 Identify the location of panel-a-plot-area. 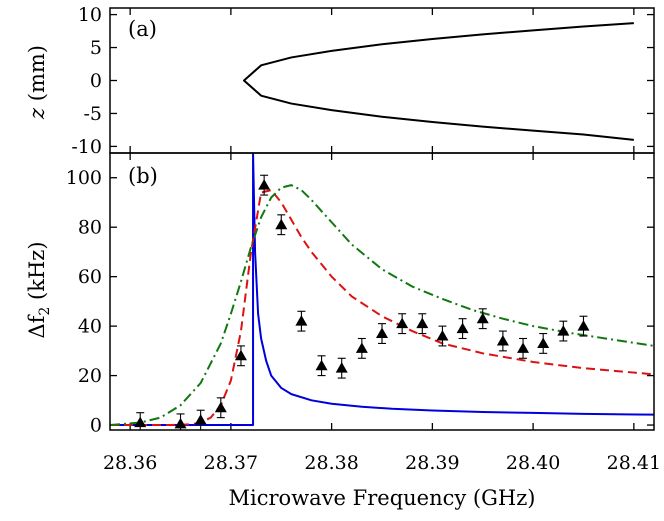
(438, 81).